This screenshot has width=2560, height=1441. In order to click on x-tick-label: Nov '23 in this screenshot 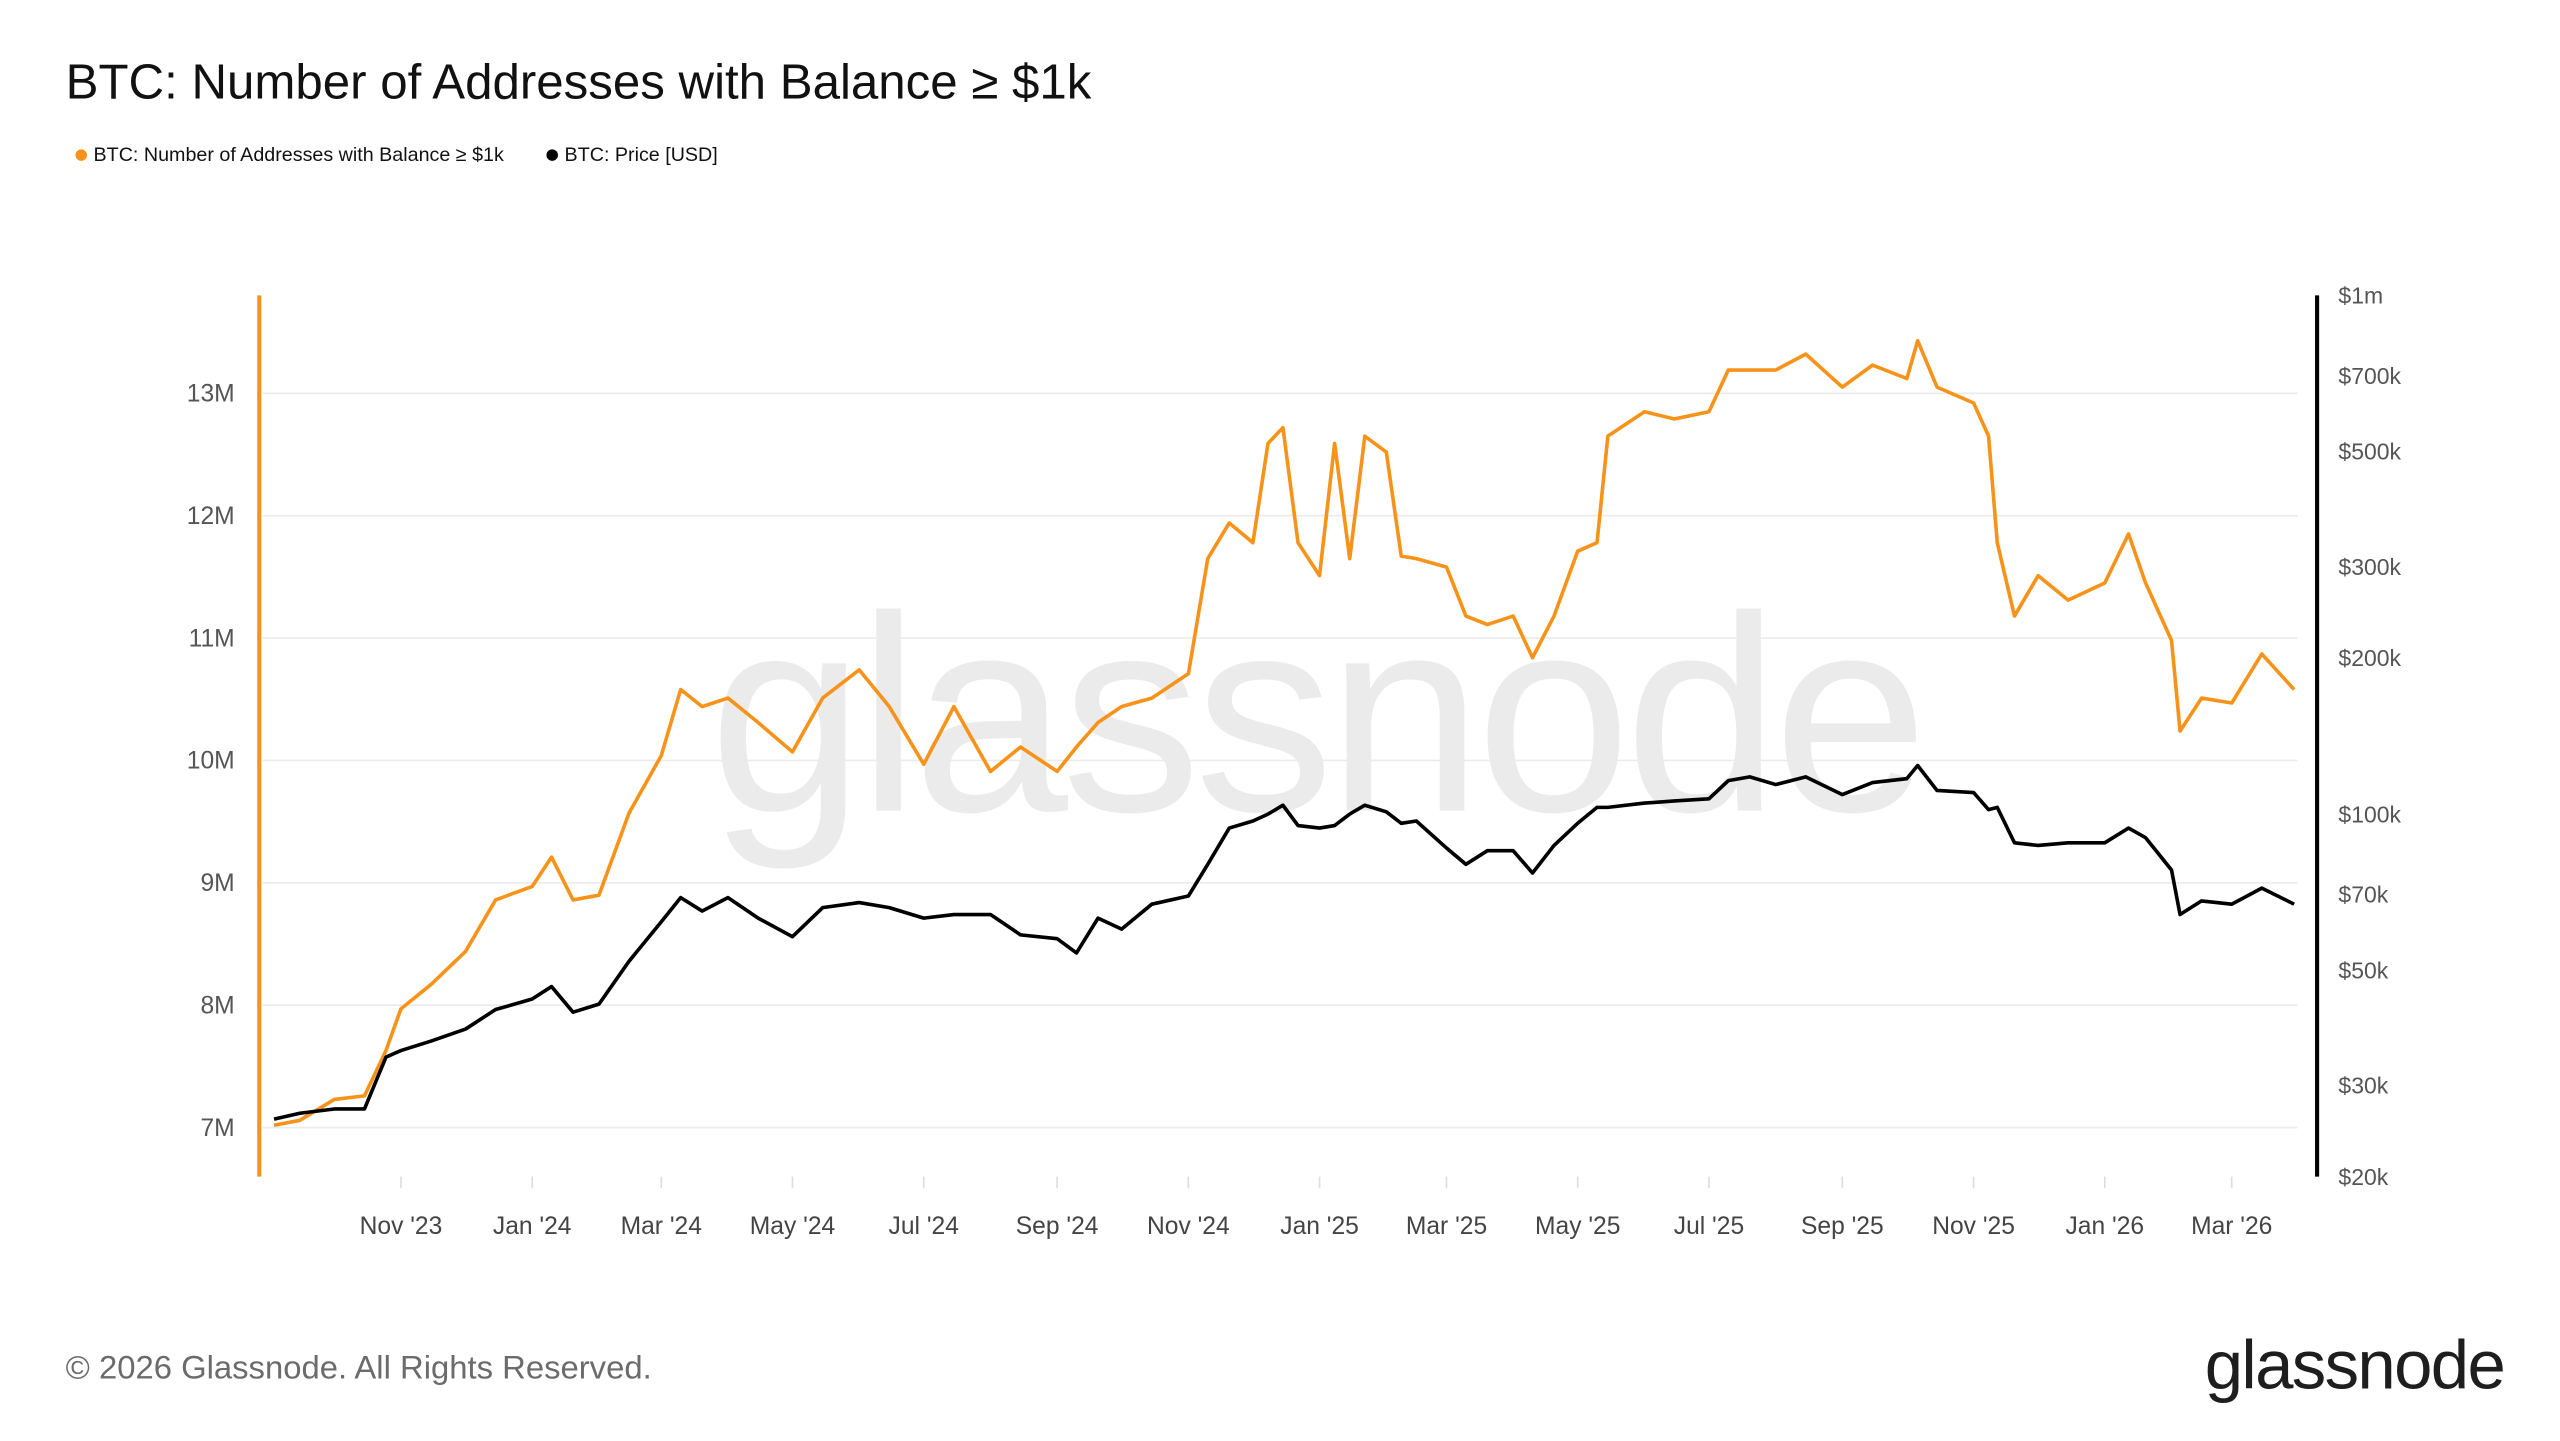, I will do `click(401, 1226)`.